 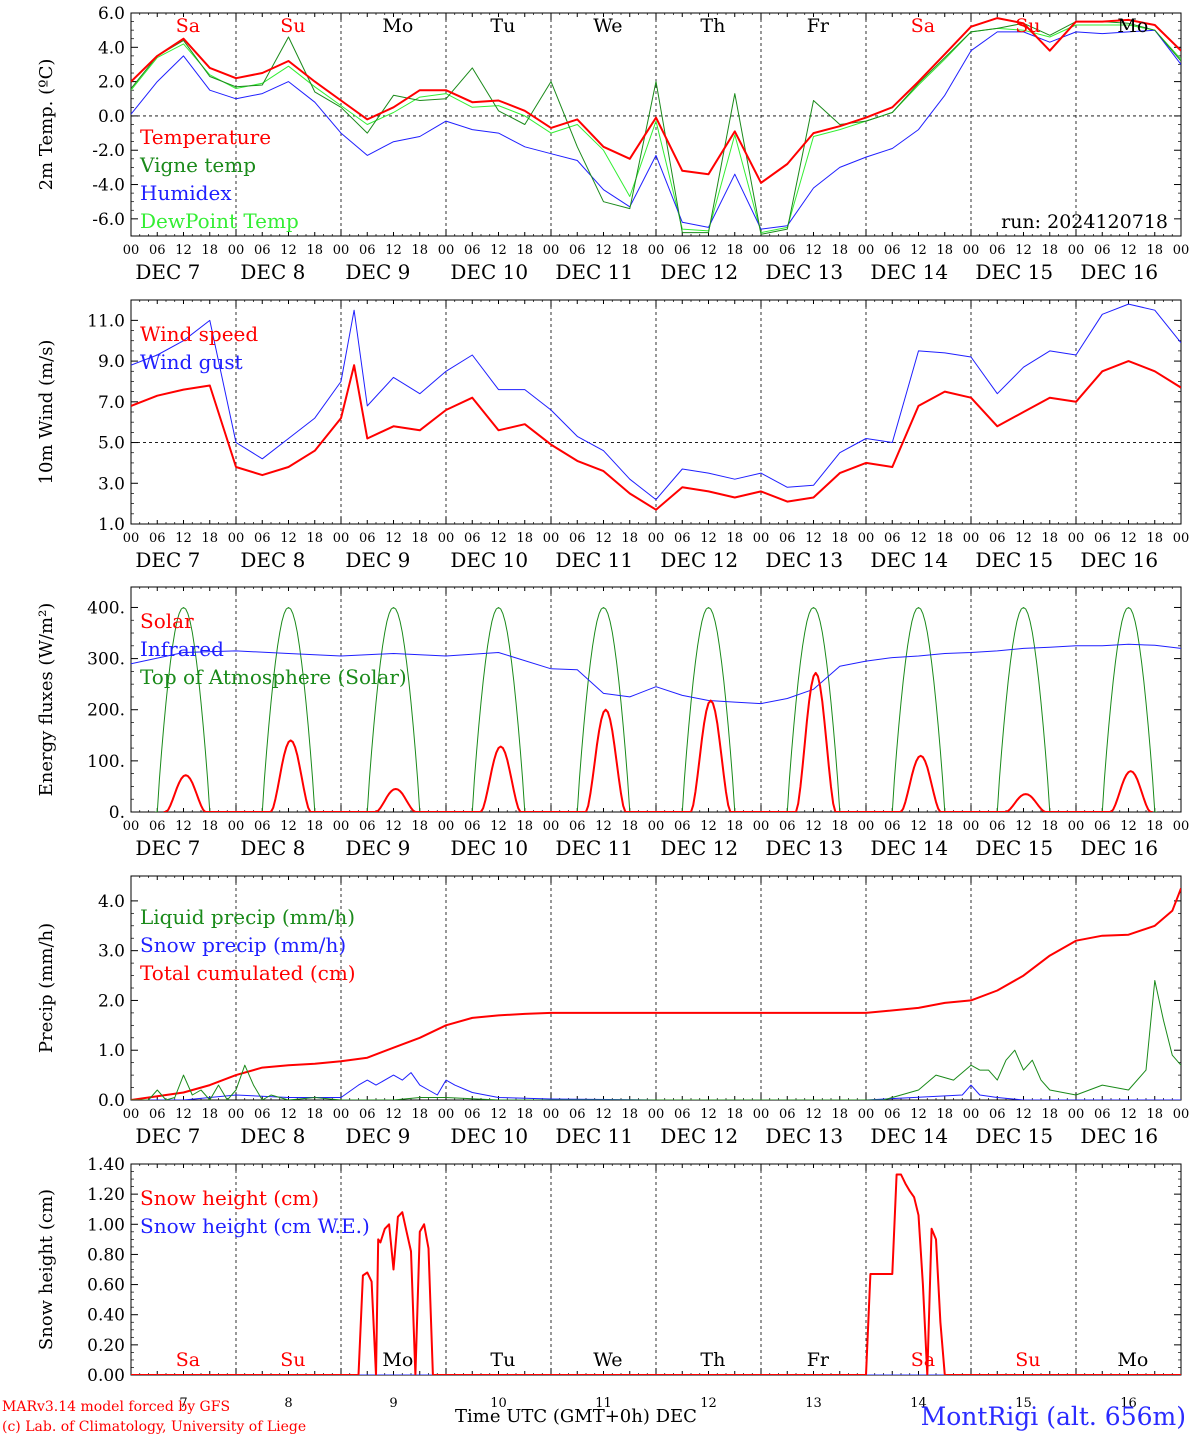 I want to click on weekday-label: Sa, so click(x=923, y=1360).